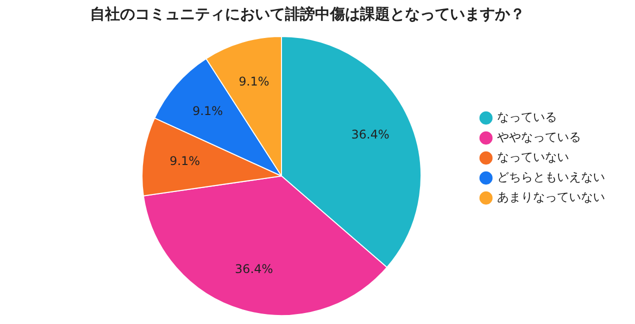 This screenshot has height=324, width=635. Describe the element at coordinates (533, 157) in the screenshot. I see `legend-label: なっていない` at that location.